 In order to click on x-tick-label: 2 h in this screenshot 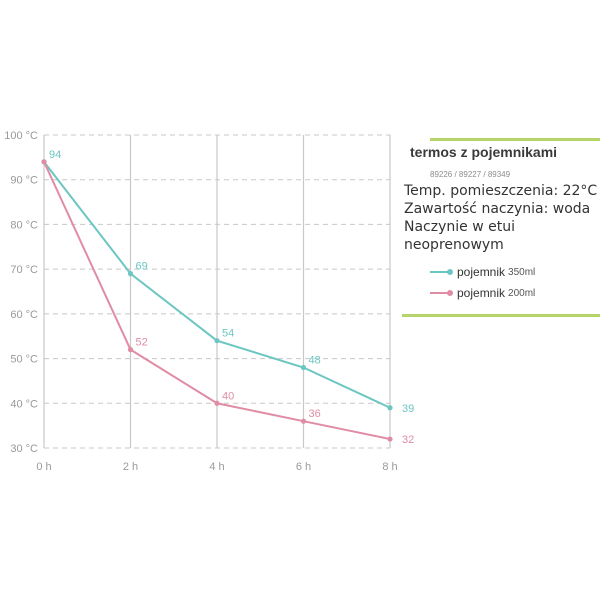, I will do `click(130, 467)`.